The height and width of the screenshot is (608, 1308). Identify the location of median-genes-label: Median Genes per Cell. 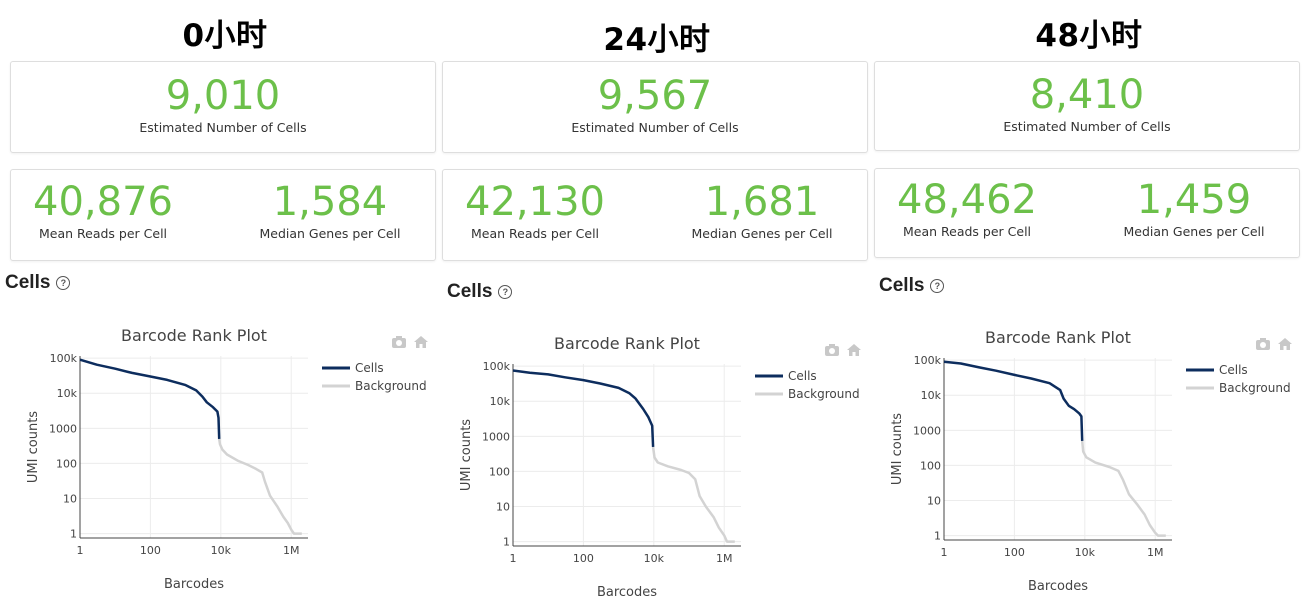
(330, 233).